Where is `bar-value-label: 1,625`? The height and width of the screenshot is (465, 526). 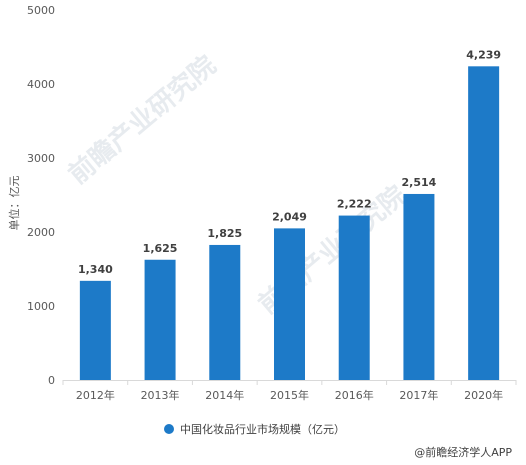 bar-value-label: 1,625 is located at coordinates (160, 248).